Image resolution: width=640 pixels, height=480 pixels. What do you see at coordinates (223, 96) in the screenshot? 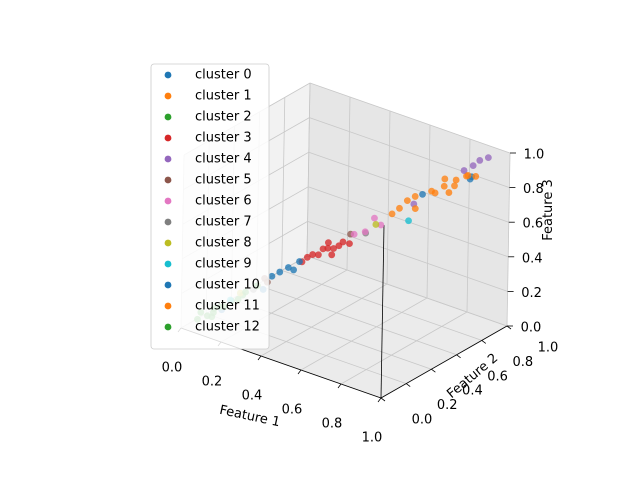
I see `legend-label-cluster-1: cluster 1` at bounding box center [223, 96].